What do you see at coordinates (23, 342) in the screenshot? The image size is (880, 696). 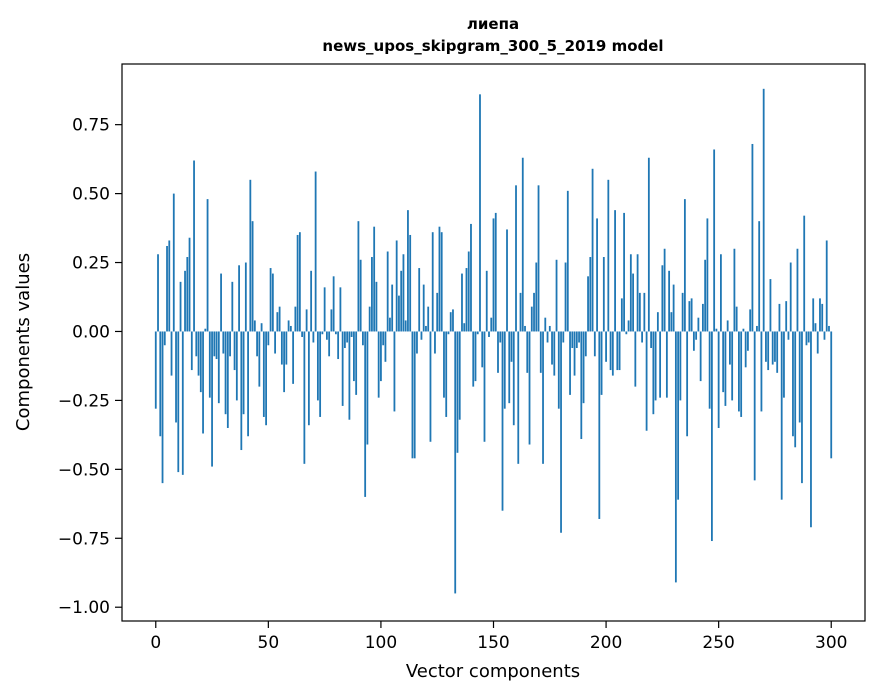 I see `y-axis-label: Components values` at bounding box center [23, 342].